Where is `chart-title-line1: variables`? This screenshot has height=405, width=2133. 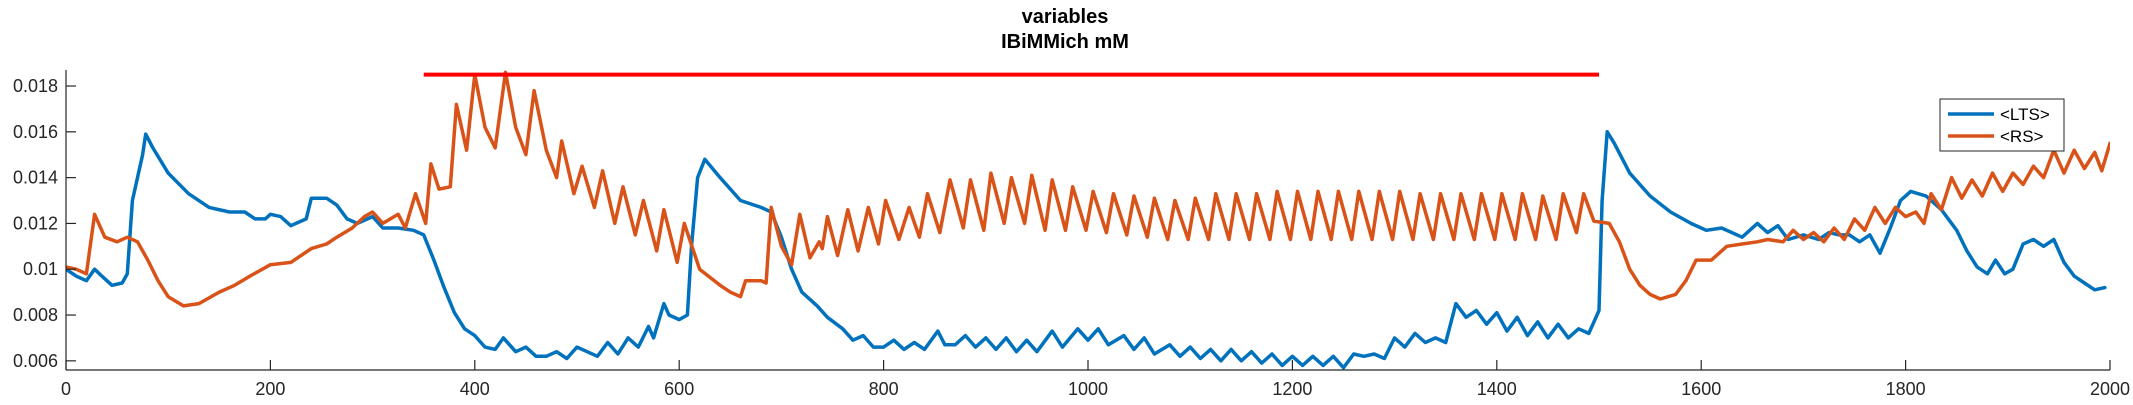 chart-title-line1: variables is located at coordinates (1065, 17).